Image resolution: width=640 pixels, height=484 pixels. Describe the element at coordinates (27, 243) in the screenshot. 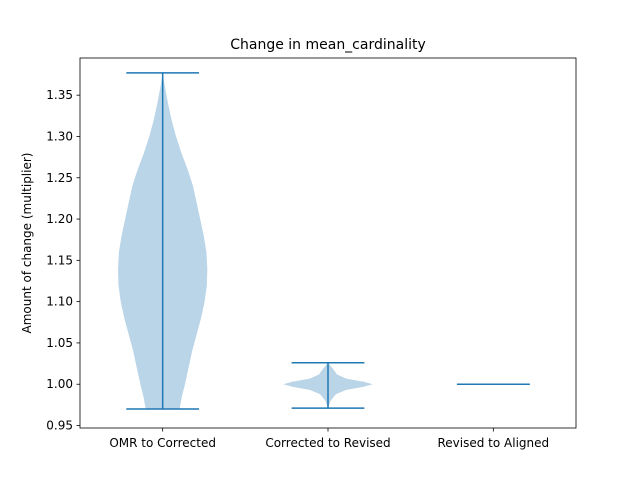

I see `y-axis-label: Amount of change (multiplier)` at that location.